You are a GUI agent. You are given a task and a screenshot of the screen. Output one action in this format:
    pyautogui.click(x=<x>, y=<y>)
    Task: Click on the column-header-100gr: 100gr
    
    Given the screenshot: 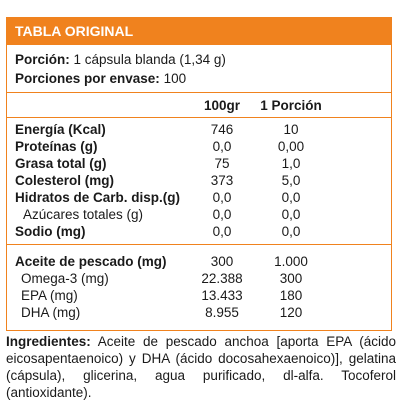 What is the action you would take?
    pyautogui.click(x=222, y=105)
    